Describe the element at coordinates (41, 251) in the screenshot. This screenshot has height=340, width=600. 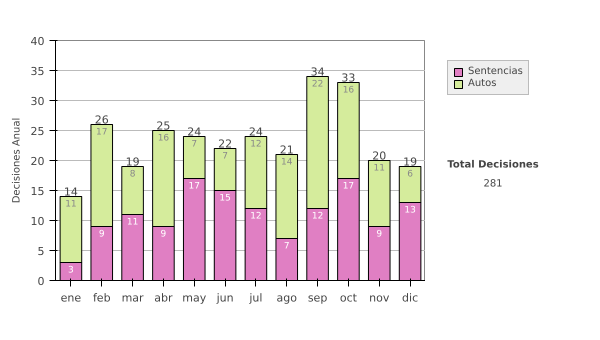
I see `y-tick-label: 5` at that location.